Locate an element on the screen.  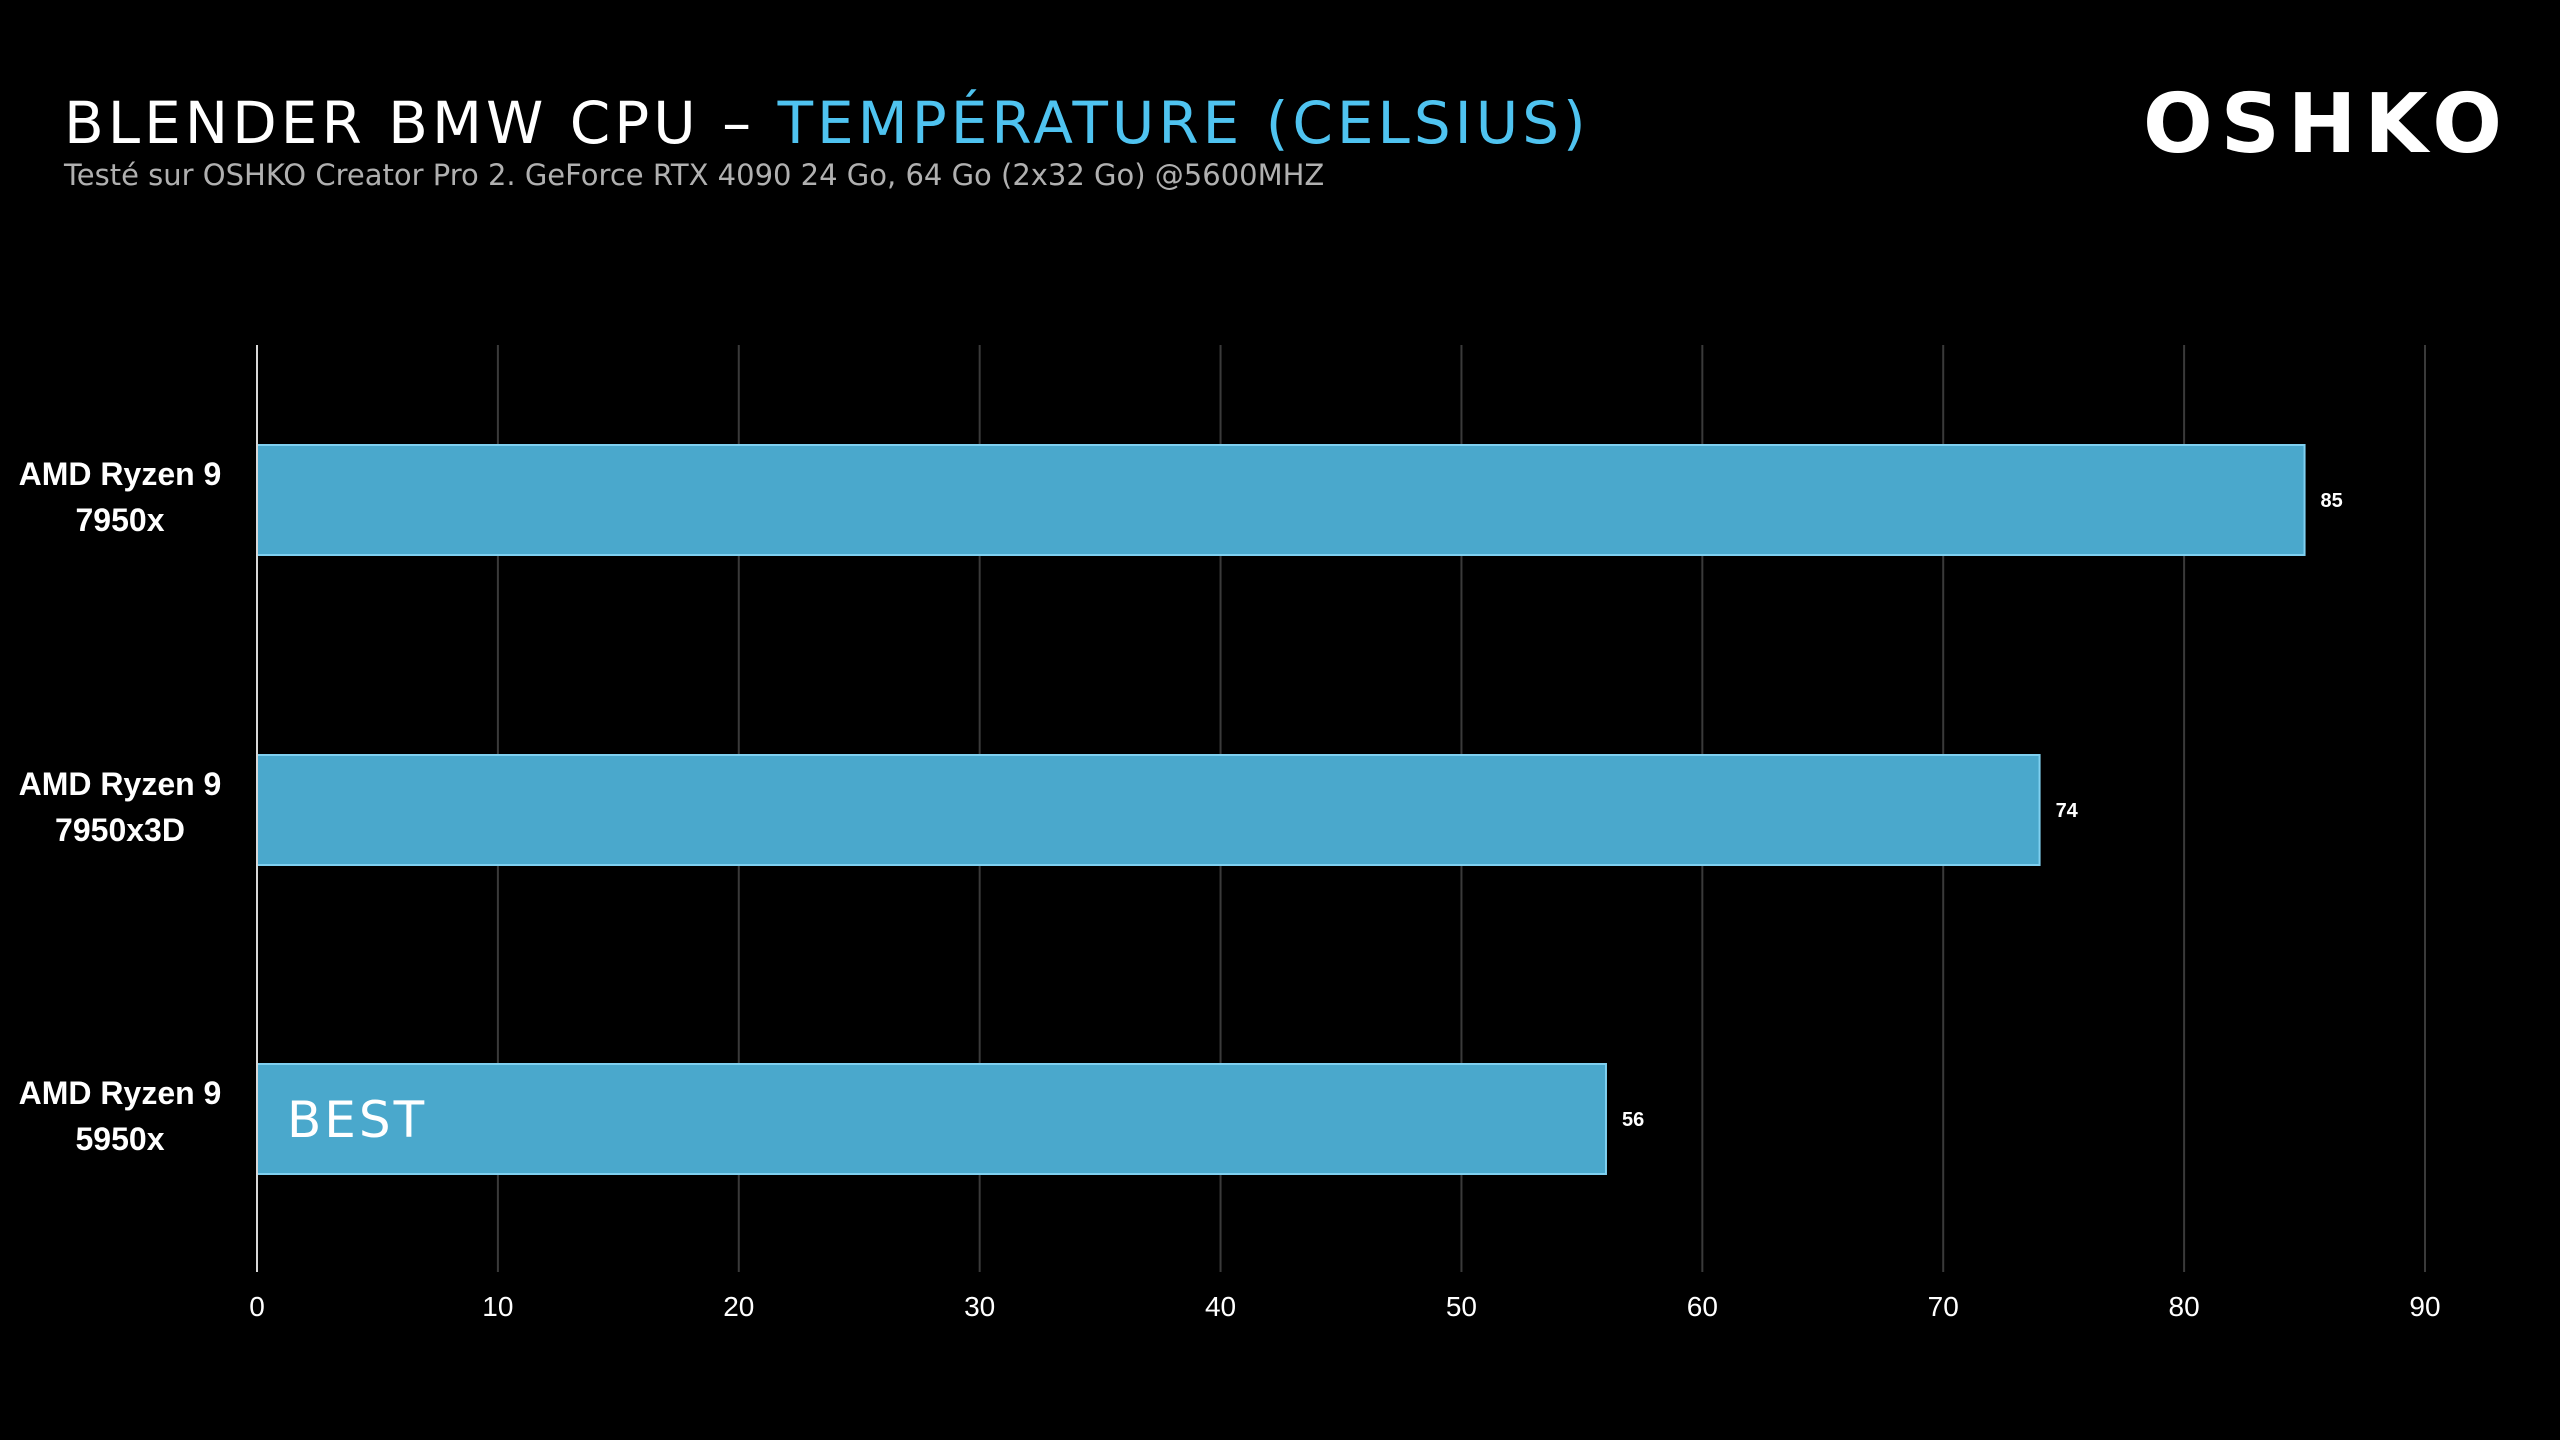
chart-title: BLENDER BMW CPU – TEMPÉRATURE (CELSIUS) is located at coordinates (827, 123).